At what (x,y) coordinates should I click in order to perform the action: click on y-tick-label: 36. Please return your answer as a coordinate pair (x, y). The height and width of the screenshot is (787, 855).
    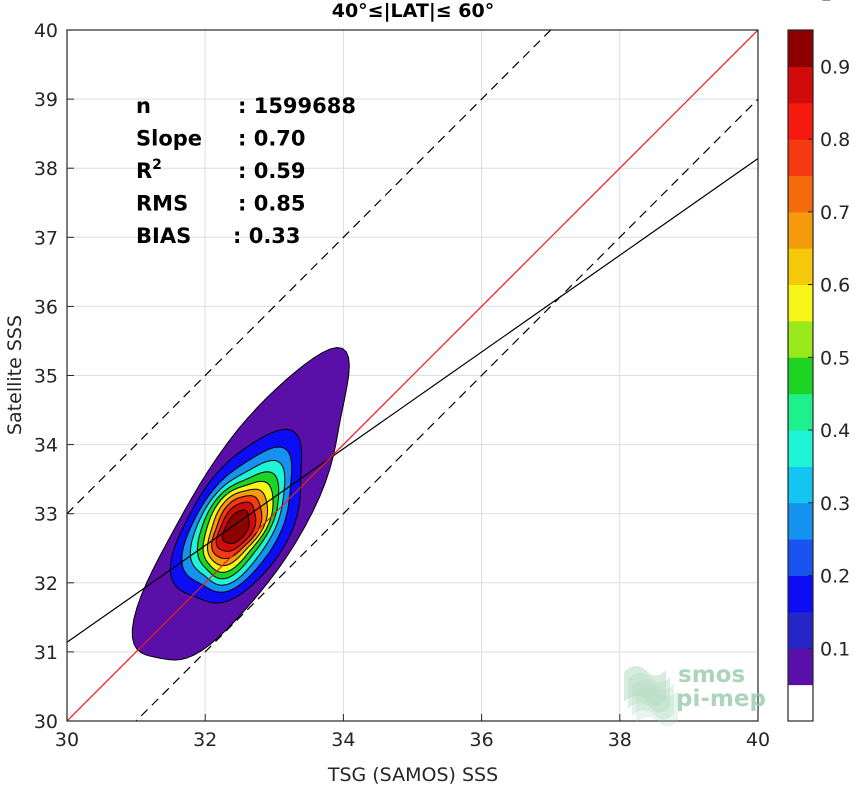
    Looking at the image, I should click on (46, 307).